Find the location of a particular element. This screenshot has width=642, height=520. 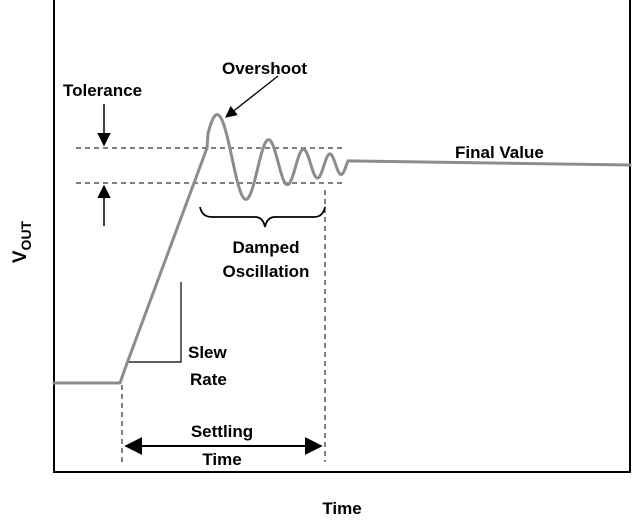

y-axis-label: VOUT is located at coordinates (22, 241).